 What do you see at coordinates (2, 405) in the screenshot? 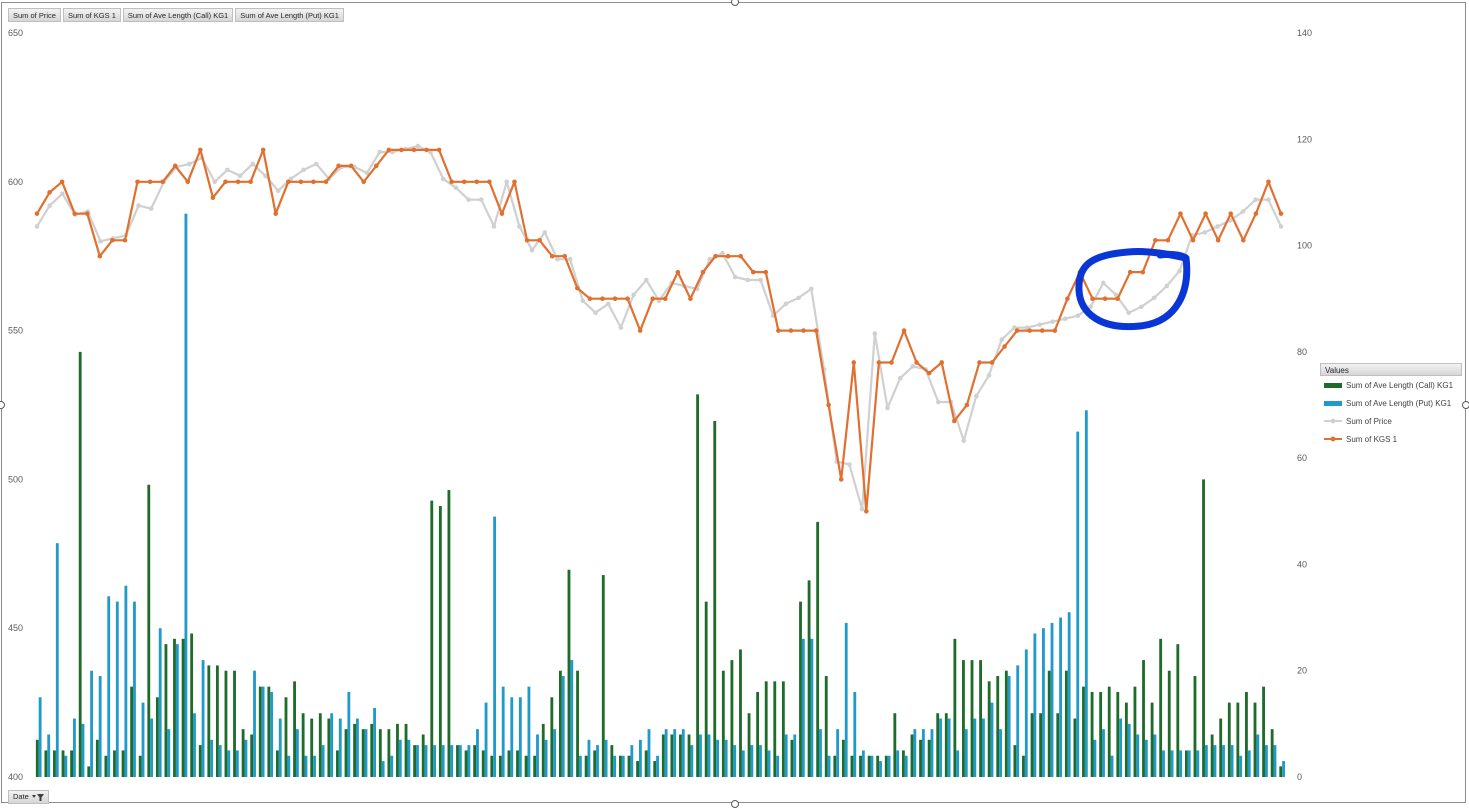
I see `resize-handle-left` at bounding box center [2, 405].